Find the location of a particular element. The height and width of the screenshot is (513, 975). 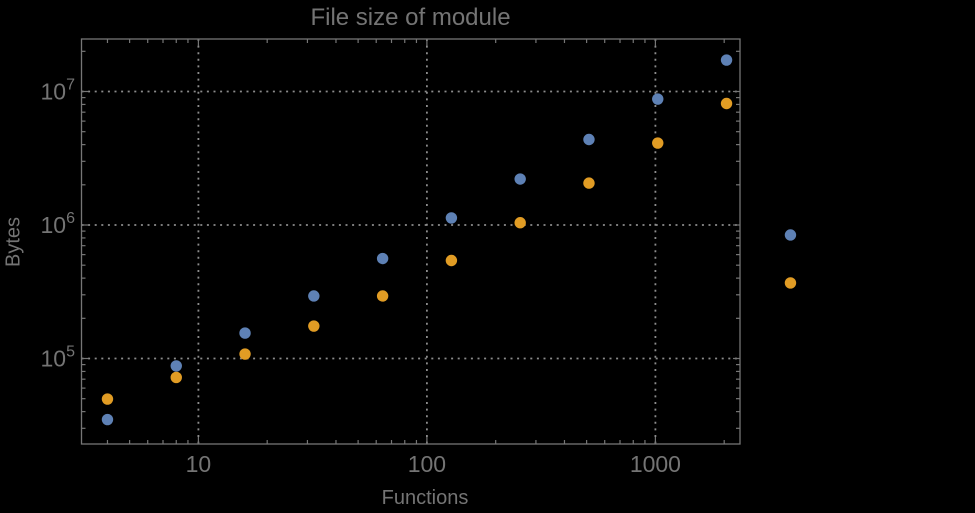

y-tick-label: 10⁵ is located at coordinates (58, 358).